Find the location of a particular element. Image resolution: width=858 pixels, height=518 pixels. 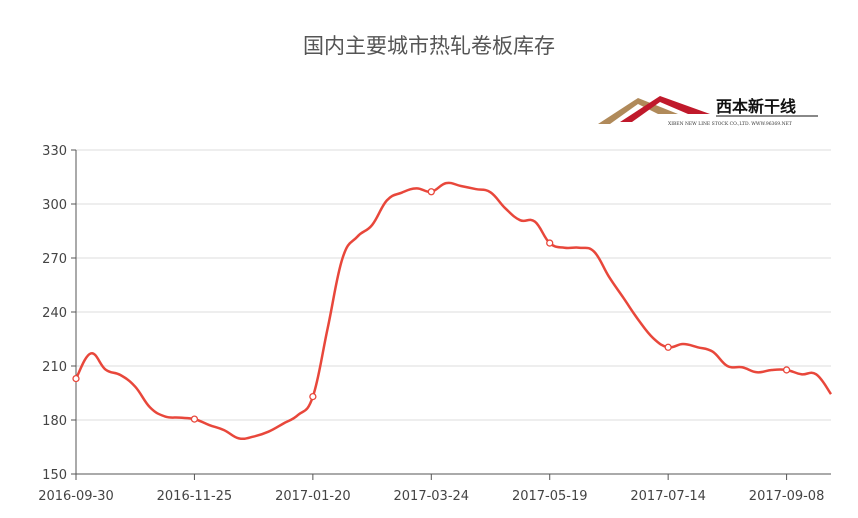

x-tick-label: 2017-03-24 is located at coordinates (432, 496).